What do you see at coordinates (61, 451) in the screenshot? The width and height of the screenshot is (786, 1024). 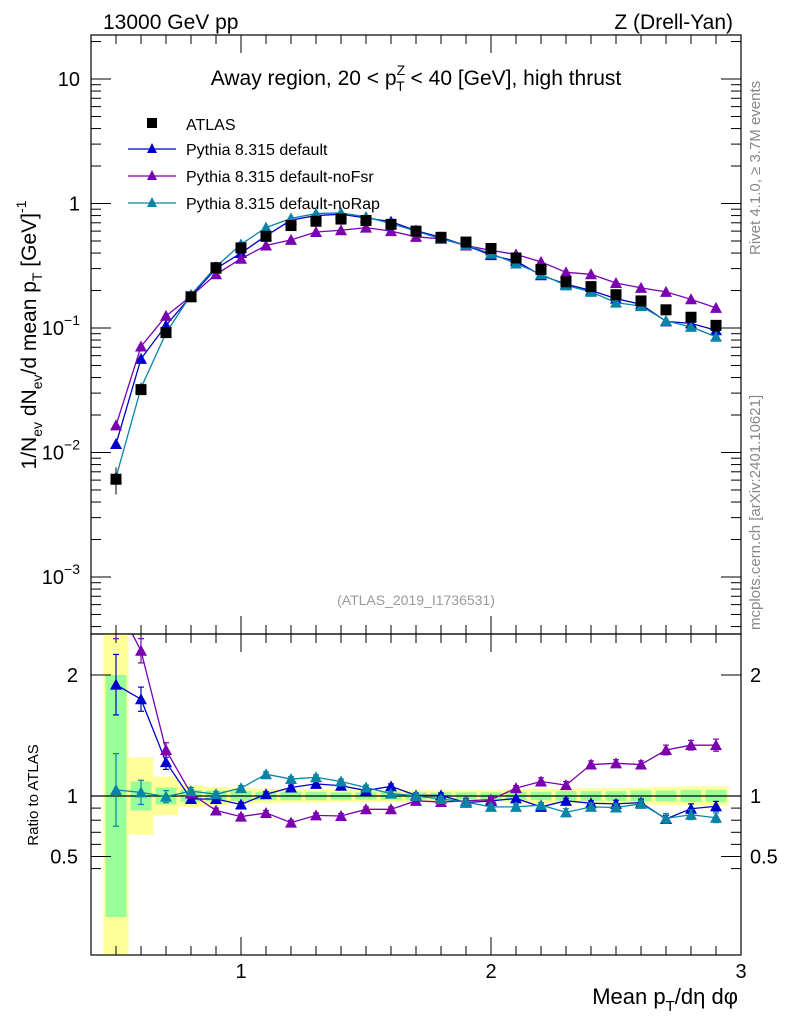 I see `main-y-tick-label: 10−2` at bounding box center [61, 451].